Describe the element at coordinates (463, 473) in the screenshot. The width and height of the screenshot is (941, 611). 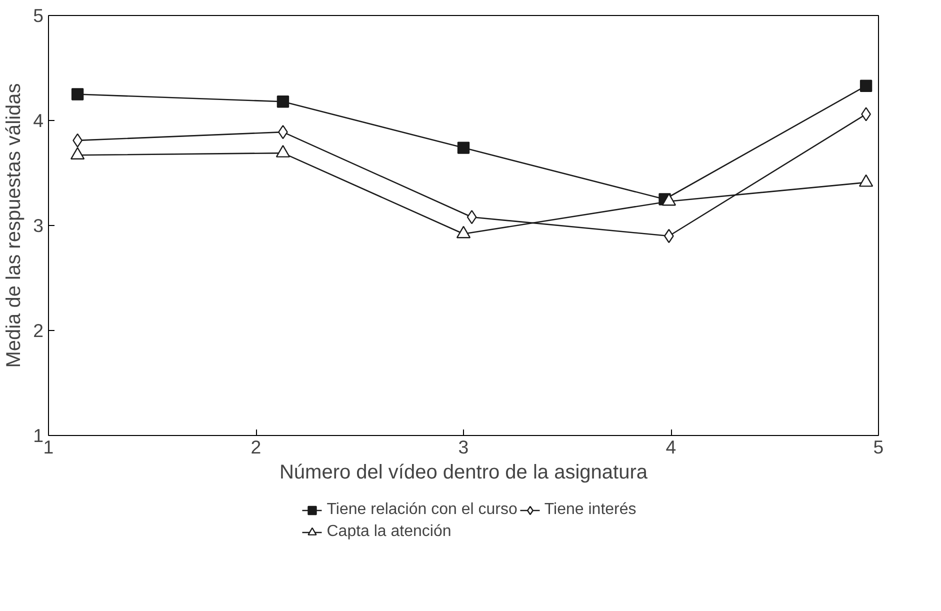
I see `x-axis-title: Número del vídeo dentro de la asignatura` at that location.